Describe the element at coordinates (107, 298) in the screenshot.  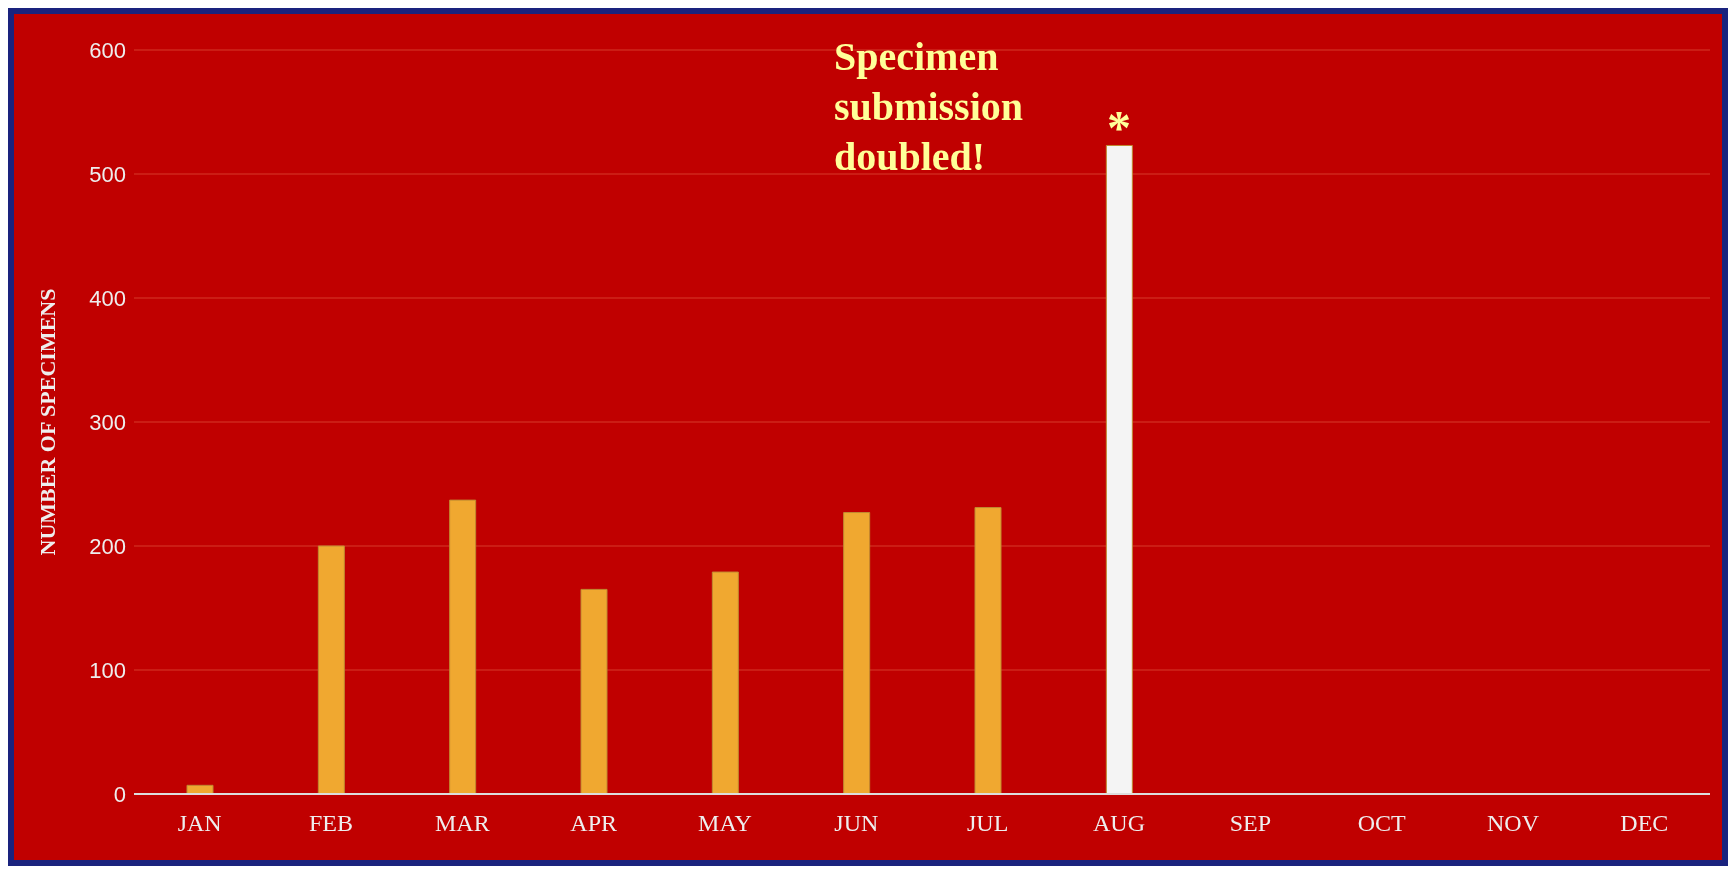
I see `y-tick-label: 400` at that location.